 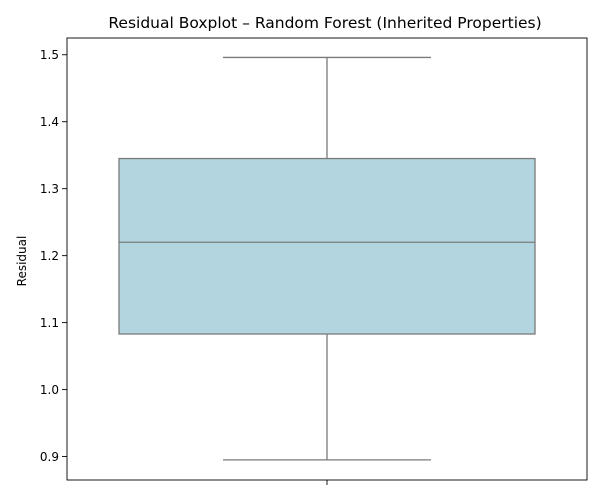 I want to click on y-tick-label: 1.1, so click(x=49, y=323).